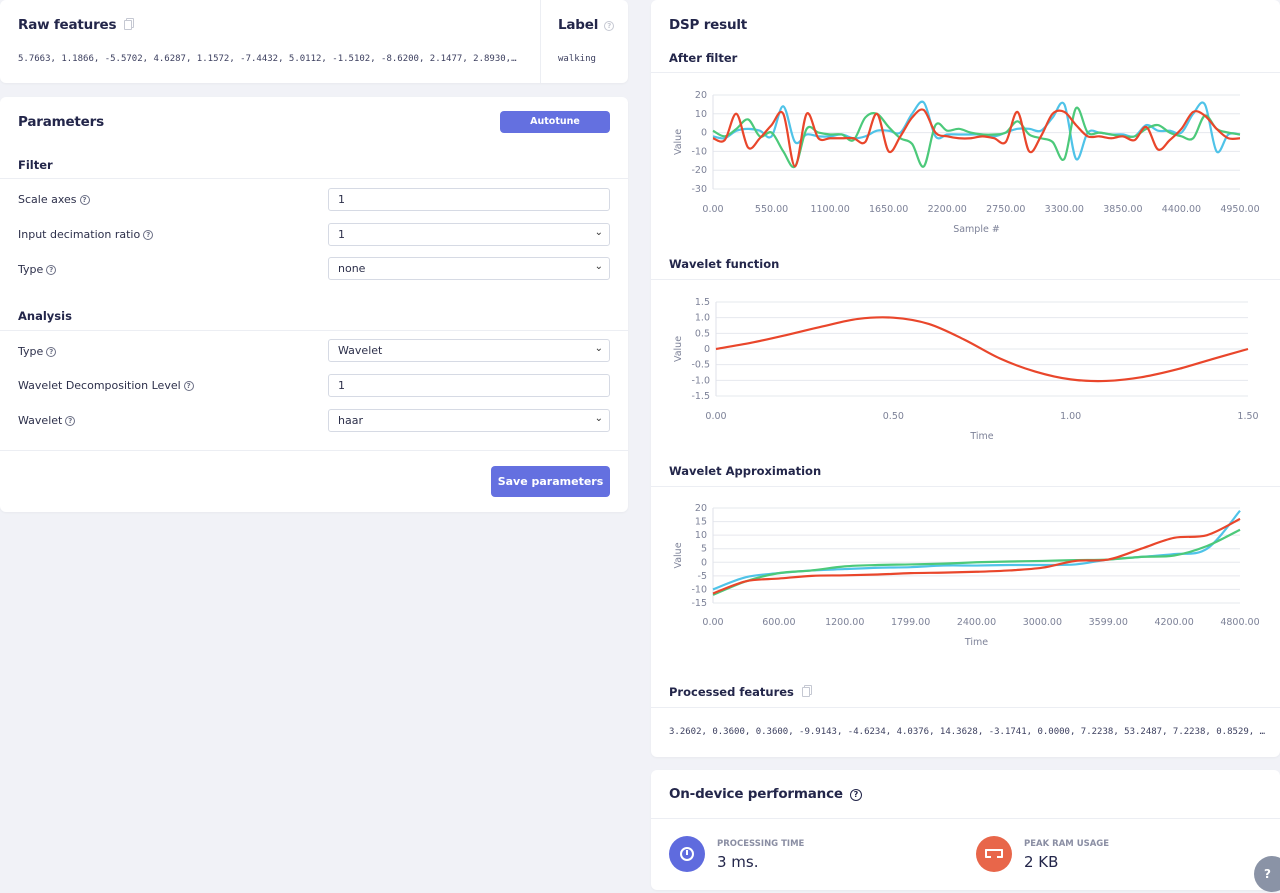  Describe the element at coordinates (893, 416) in the screenshot. I see `x-tick-label: 0.50` at that location.